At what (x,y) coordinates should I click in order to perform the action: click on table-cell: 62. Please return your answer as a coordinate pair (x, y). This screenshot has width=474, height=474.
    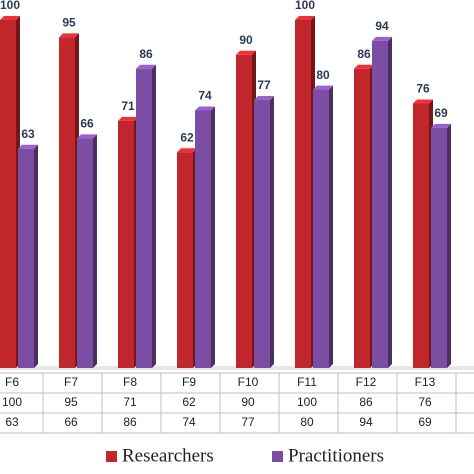
    Looking at the image, I should click on (189, 402).